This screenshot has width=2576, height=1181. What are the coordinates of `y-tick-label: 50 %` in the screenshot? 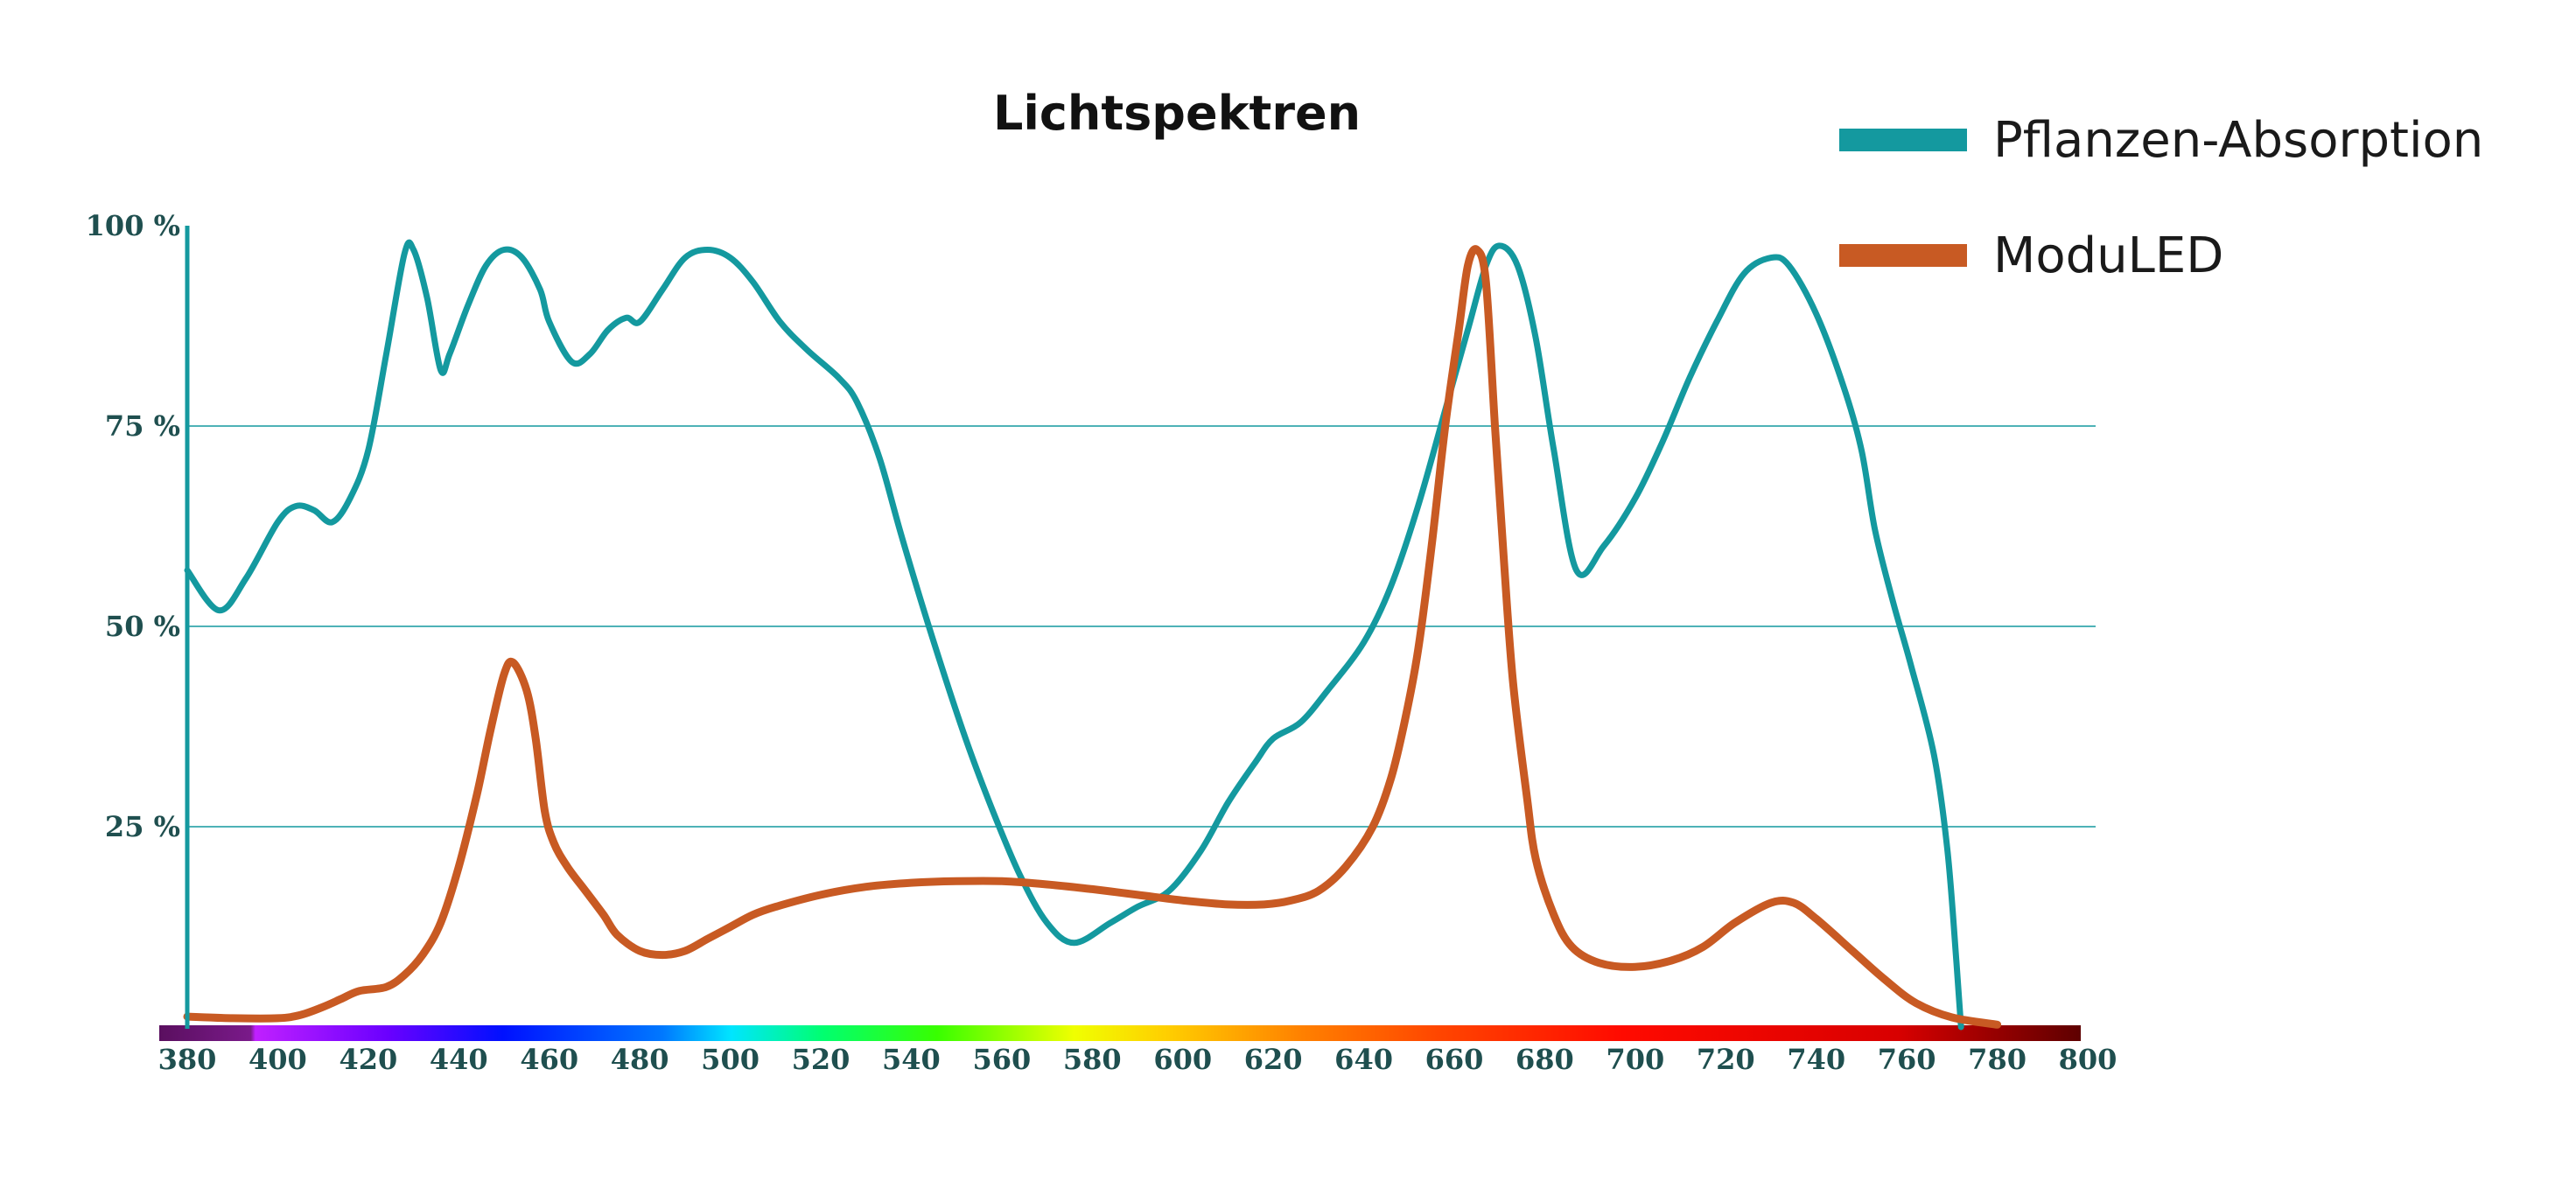 It's located at (142, 626).